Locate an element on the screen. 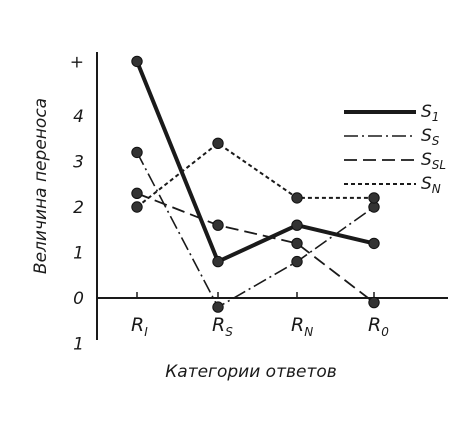  x-tick-label: RN is located at coordinates (302, 326).